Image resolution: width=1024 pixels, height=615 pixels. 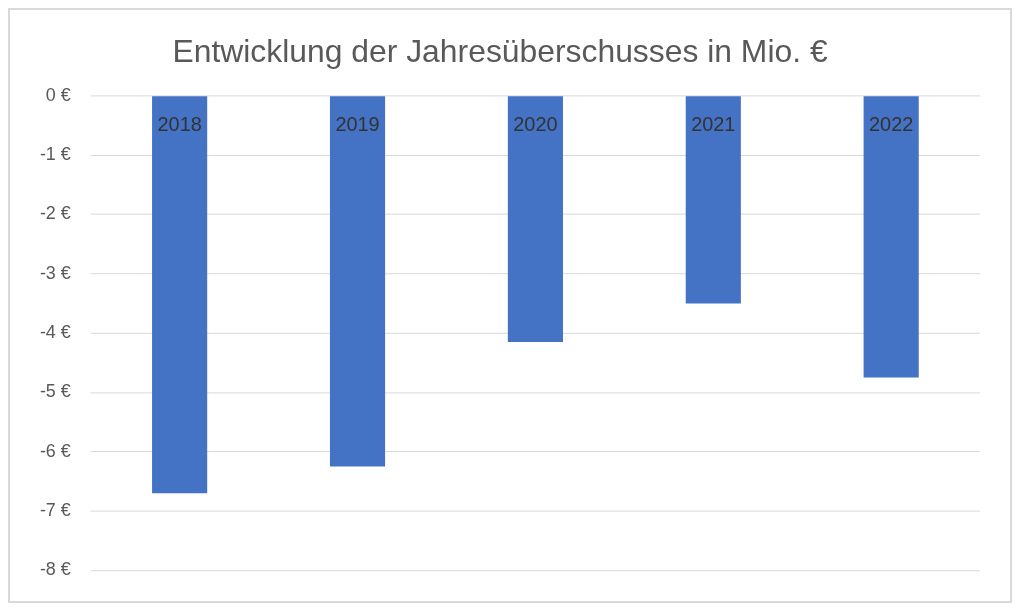 What do you see at coordinates (55, 569) in the screenshot?
I see `y-tick-label: -8 €` at bounding box center [55, 569].